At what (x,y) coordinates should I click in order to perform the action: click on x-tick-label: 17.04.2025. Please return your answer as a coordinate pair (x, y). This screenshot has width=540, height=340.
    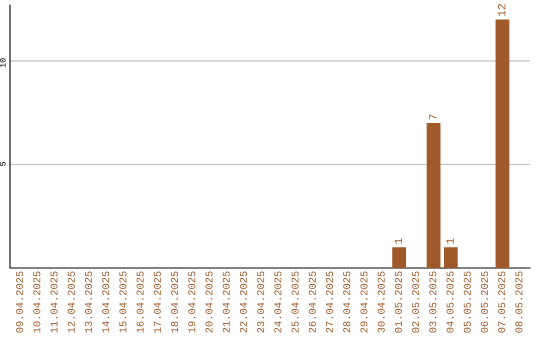
    Looking at the image, I should click on (157, 302).